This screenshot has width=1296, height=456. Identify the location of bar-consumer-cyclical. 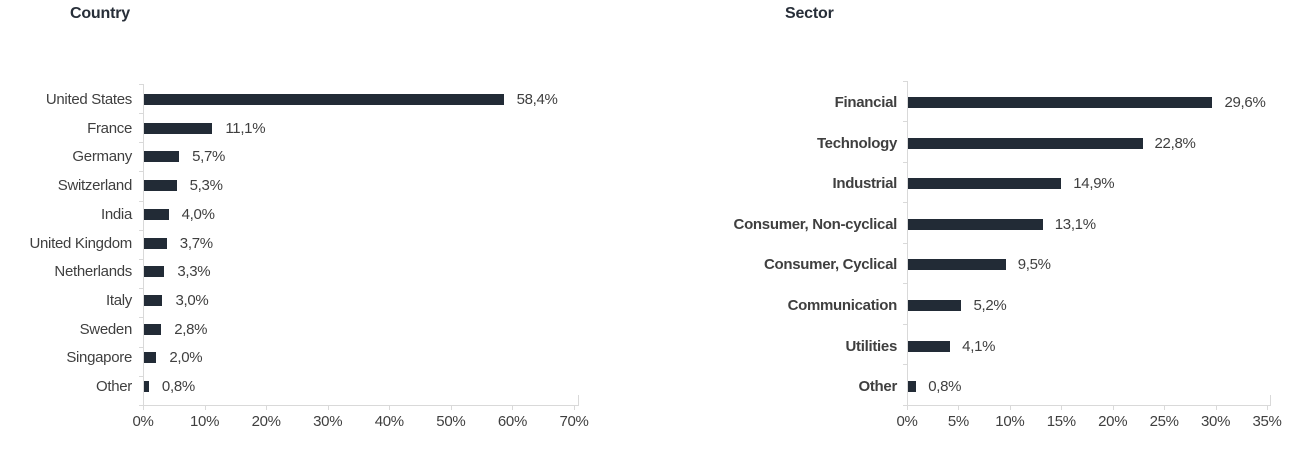
(957, 265).